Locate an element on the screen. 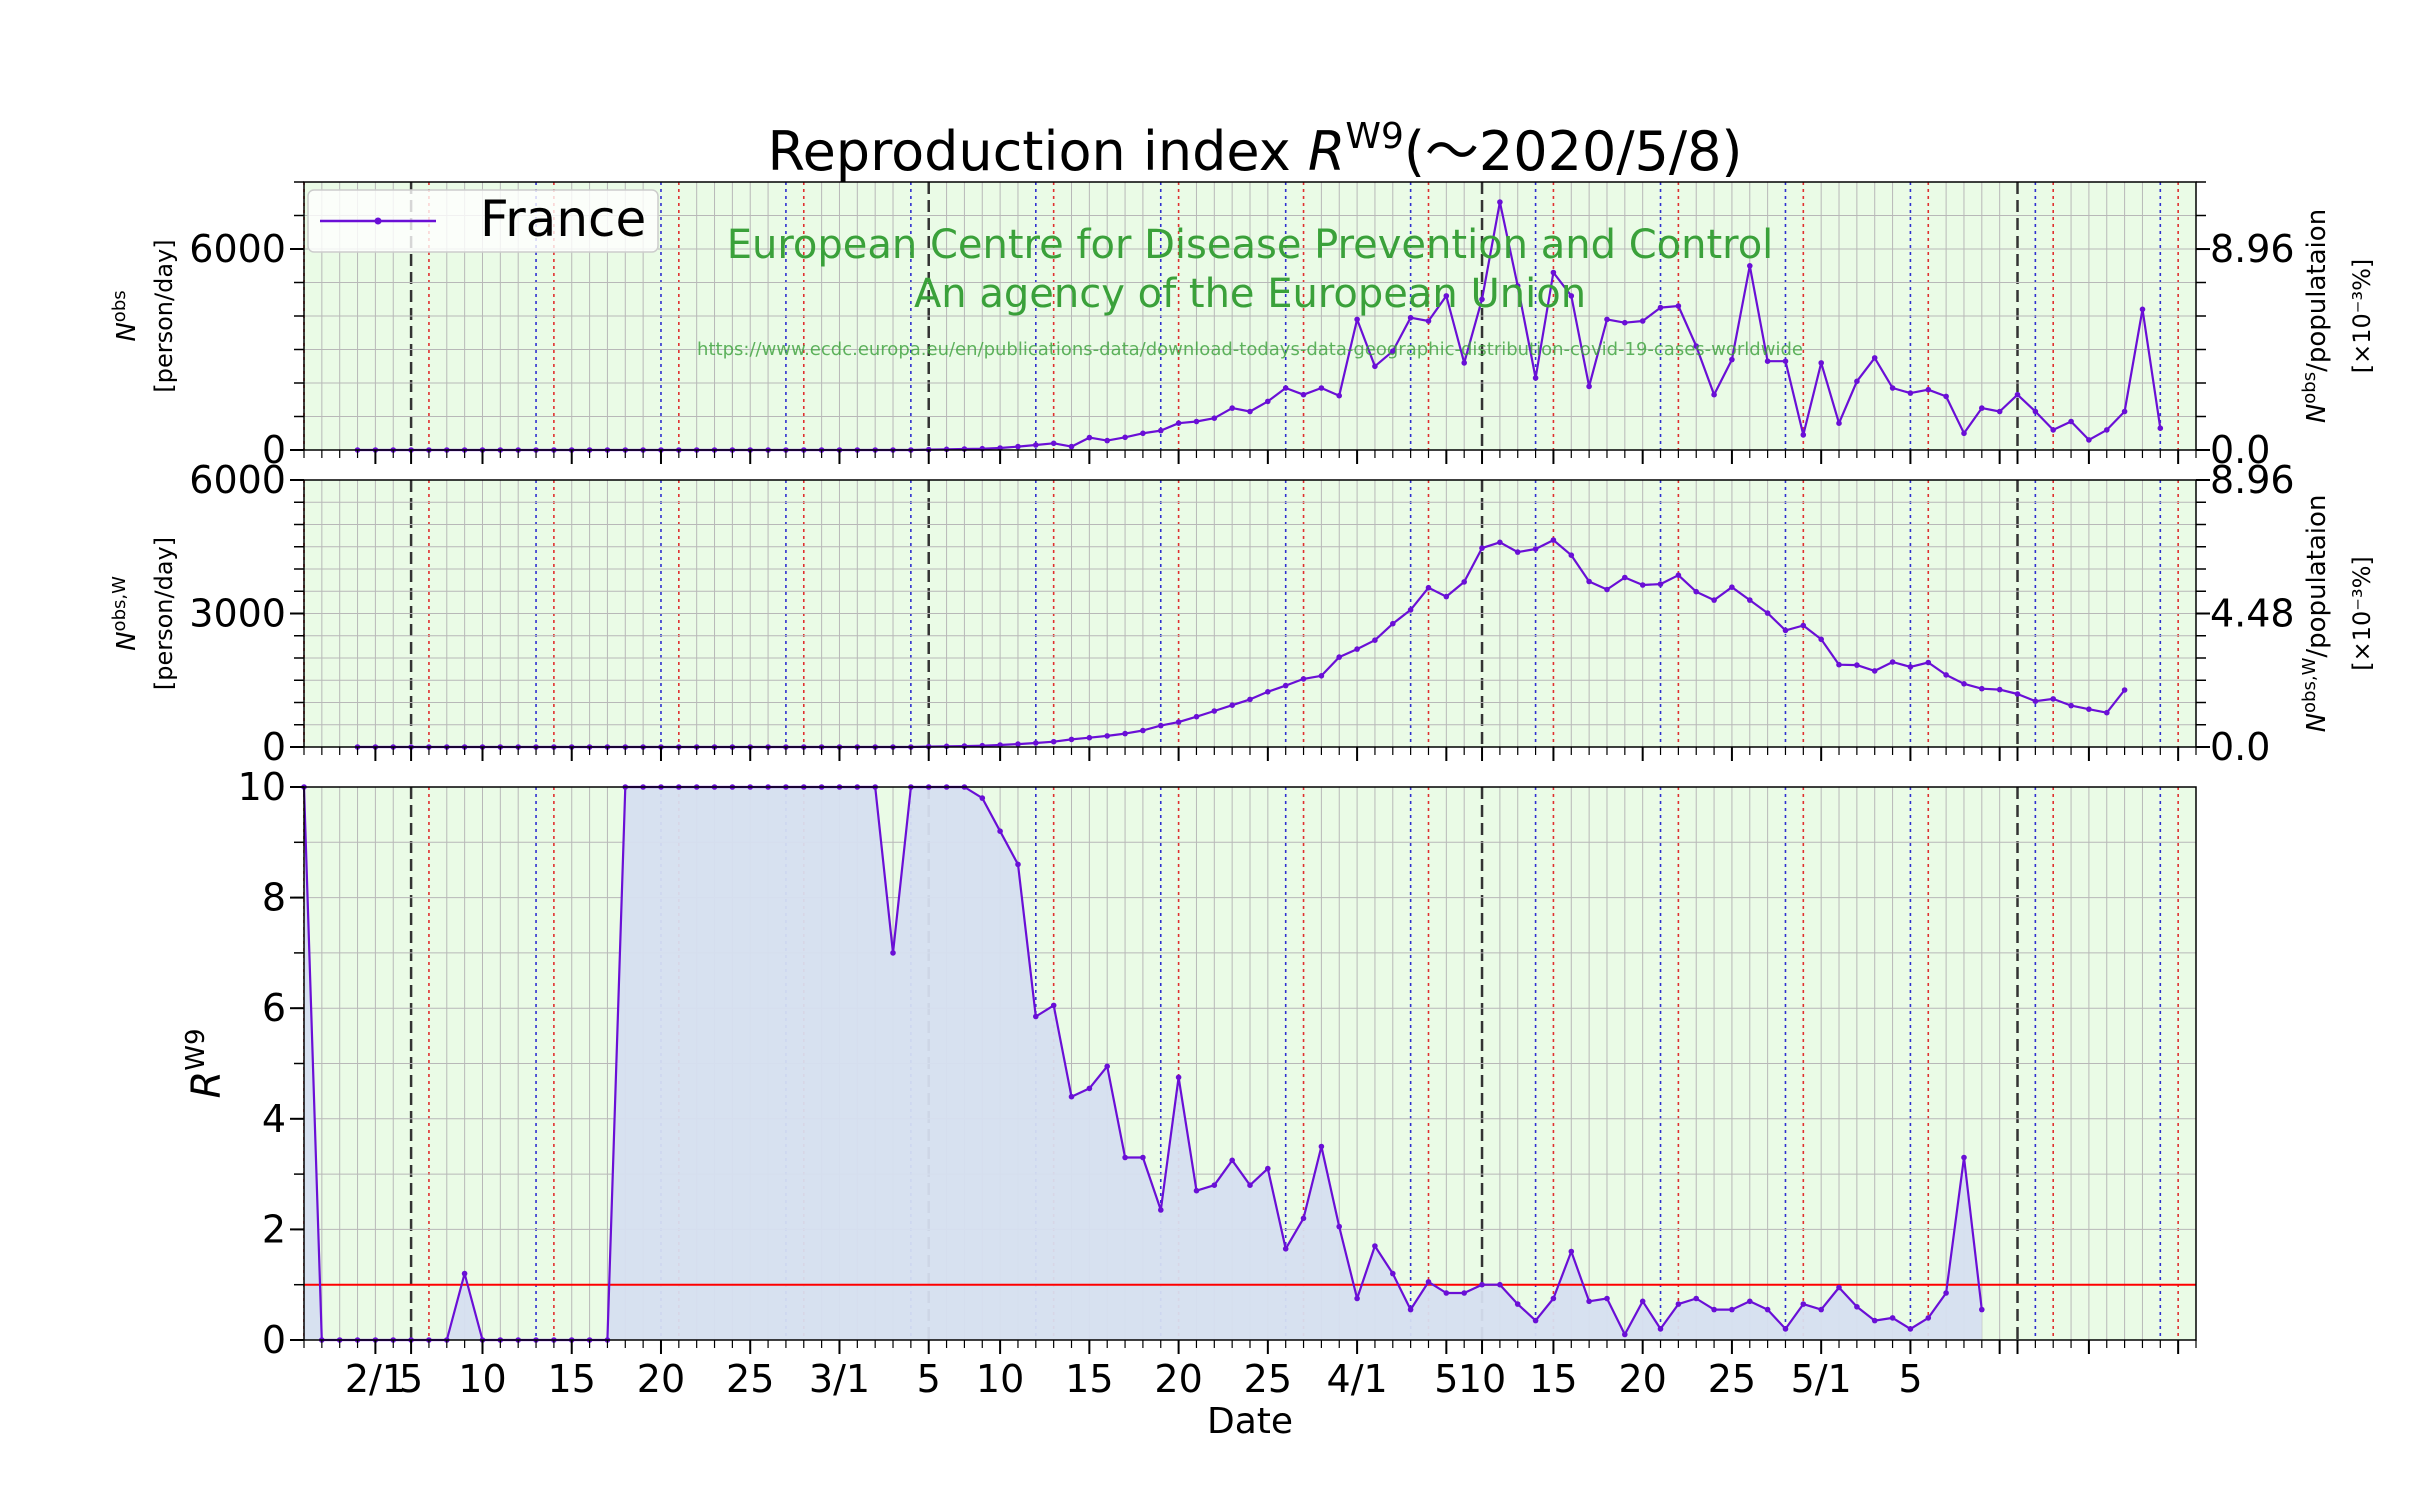  y-axis-title: RW9 is located at coordinates (205, 1063).